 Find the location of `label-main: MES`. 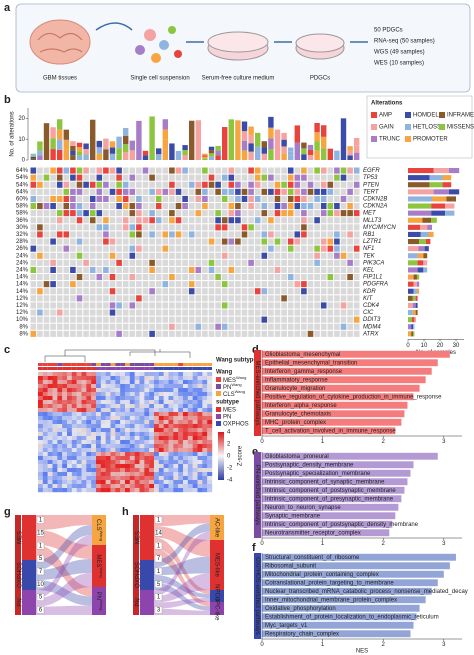

label-main: MES is located at coordinates (98, 560).